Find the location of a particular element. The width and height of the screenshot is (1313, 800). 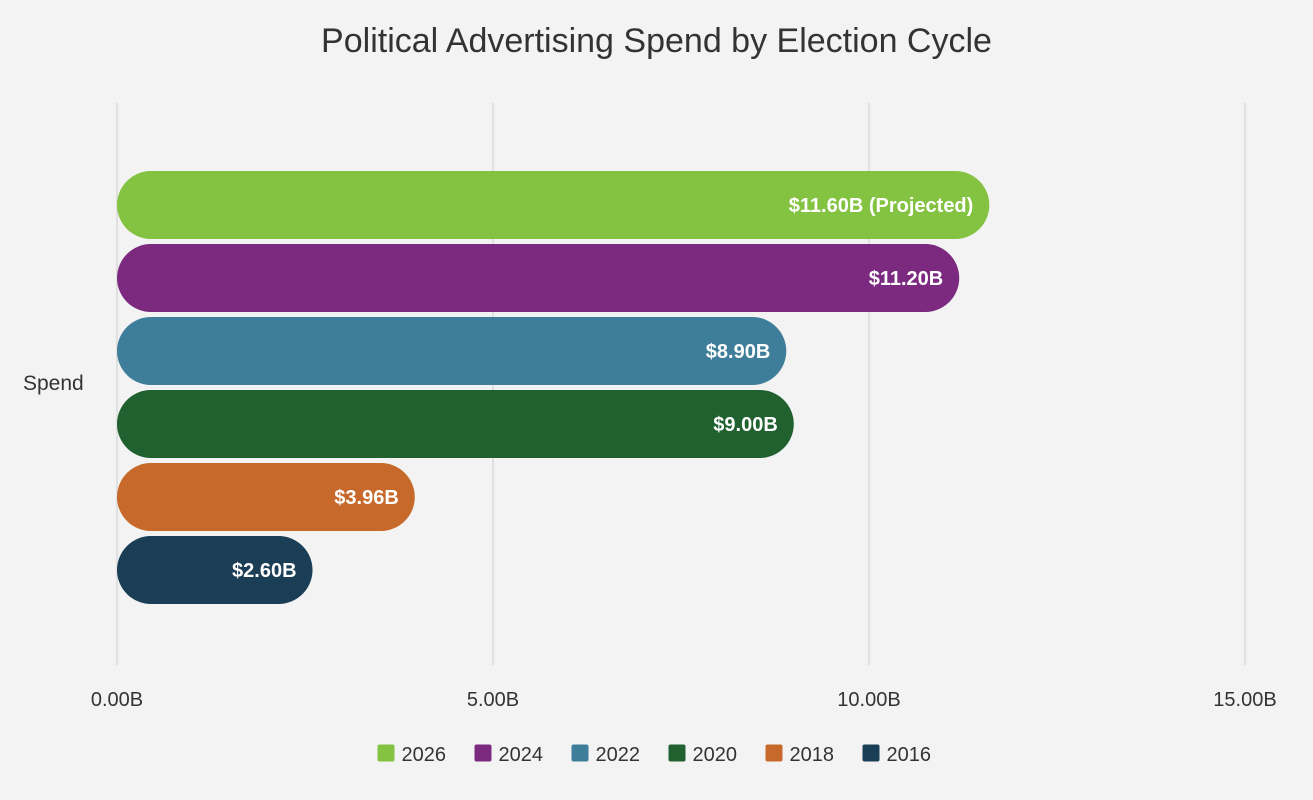

bar-value-label: $11.60B (Projected) is located at coordinates (881, 206).